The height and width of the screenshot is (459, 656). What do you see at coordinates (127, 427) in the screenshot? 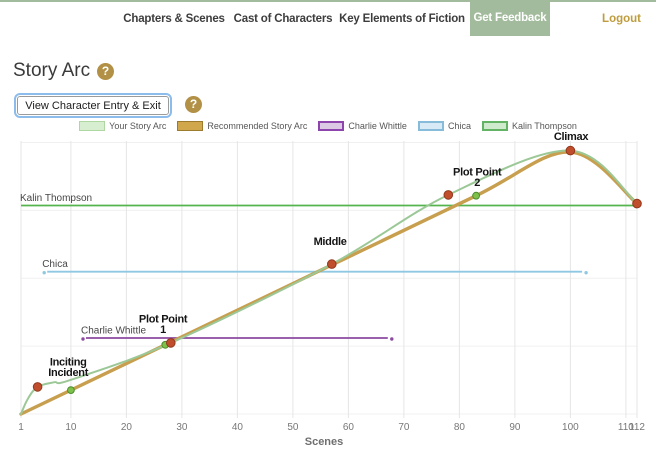
I see `x-tick-label: 20` at bounding box center [127, 427].